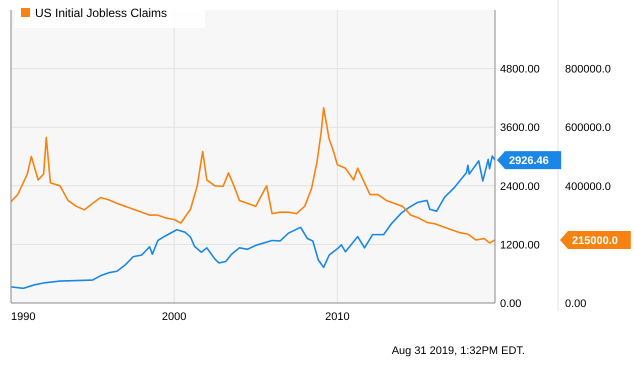 The width and height of the screenshot is (635, 366). What do you see at coordinates (520, 70) in the screenshot?
I see `y-tick-label: 4800.00` at bounding box center [520, 70].